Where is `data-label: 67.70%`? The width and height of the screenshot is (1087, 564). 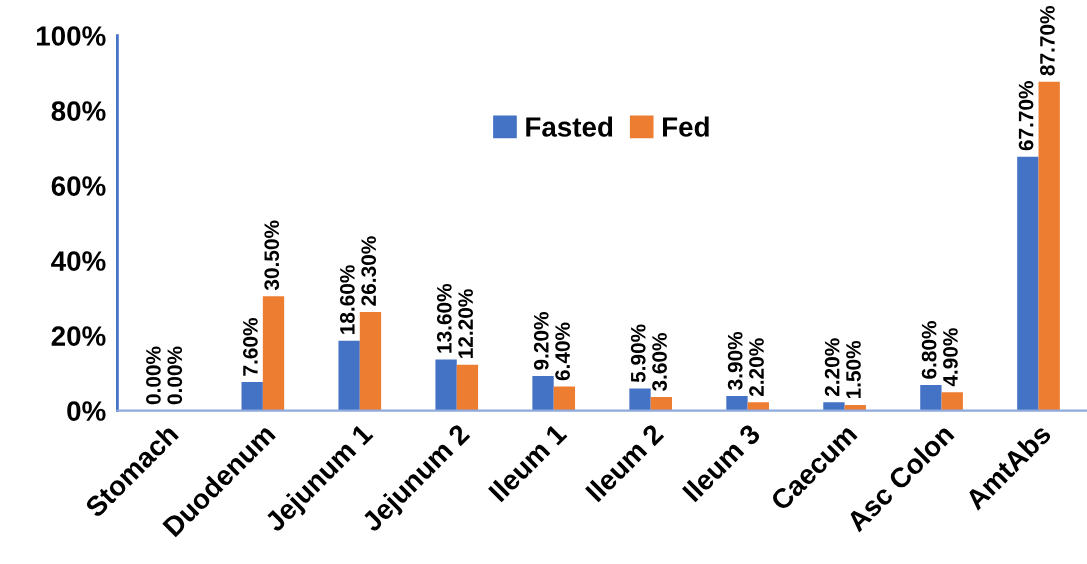
data-label: 67.70% is located at coordinates (1026, 116).